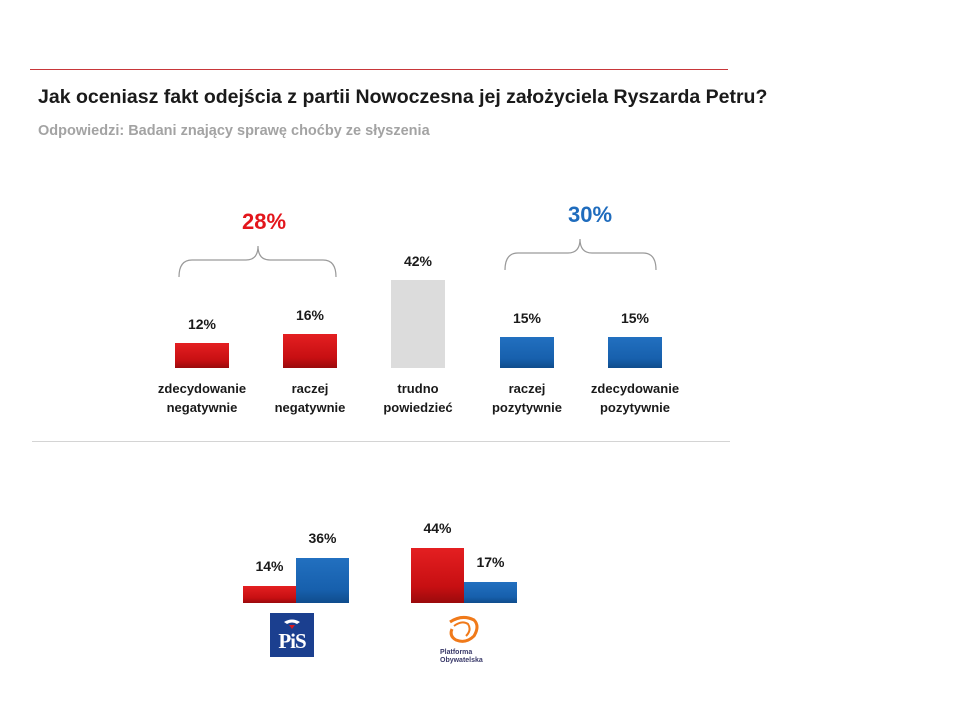  Describe the element at coordinates (490, 592) in the screenshot. I see `party-bar-po-pozytywnie` at that location.